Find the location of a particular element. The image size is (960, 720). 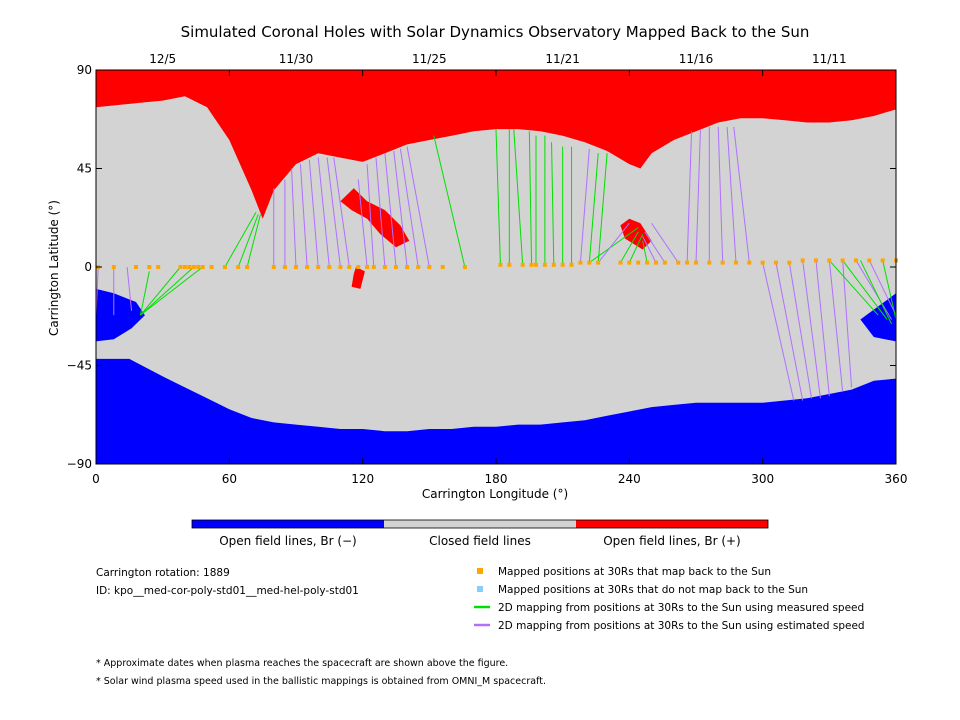

x-tick-label-5: 300 is located at coordinates (762, 479).